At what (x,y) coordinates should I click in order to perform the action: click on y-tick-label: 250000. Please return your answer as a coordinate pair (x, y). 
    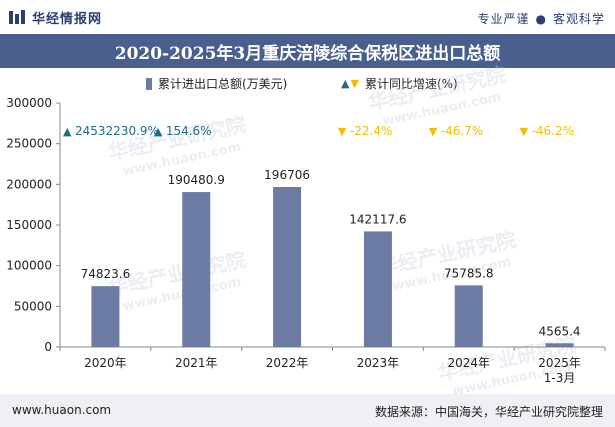
    Looking at the image, I should click on (29, 144).